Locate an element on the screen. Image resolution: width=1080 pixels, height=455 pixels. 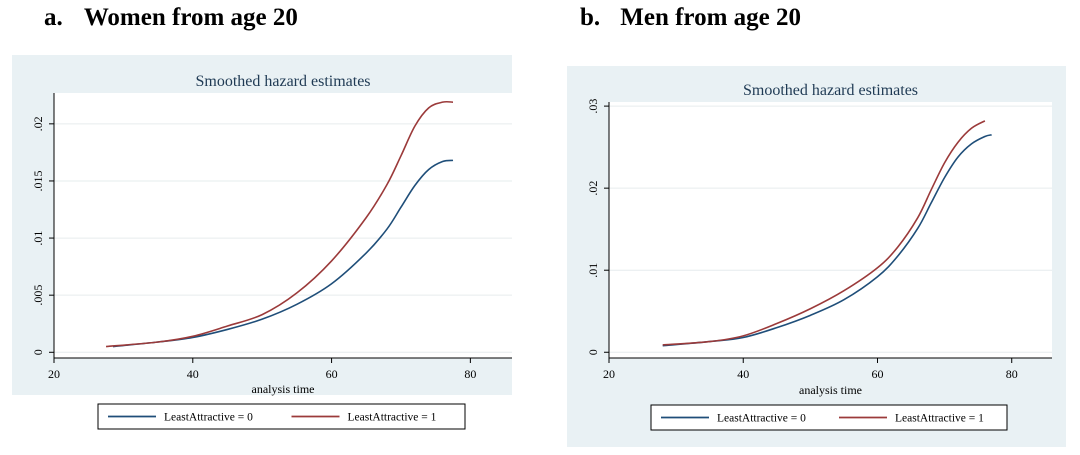
y-tick-label: .015 is located at coordinates (38, 180).